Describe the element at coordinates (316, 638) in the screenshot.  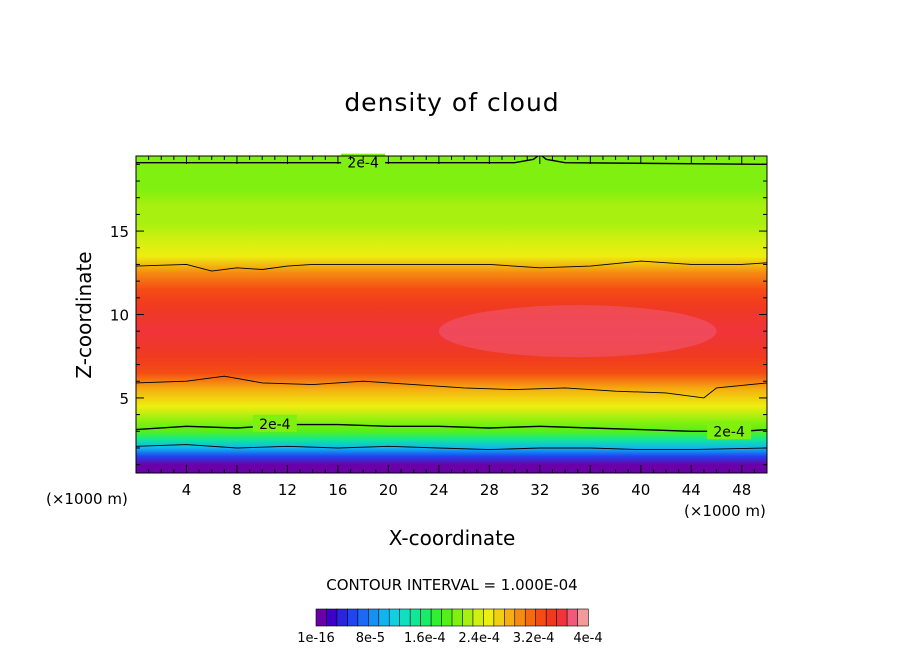
I see `colorbar-label-0: 1e-16` at that location.